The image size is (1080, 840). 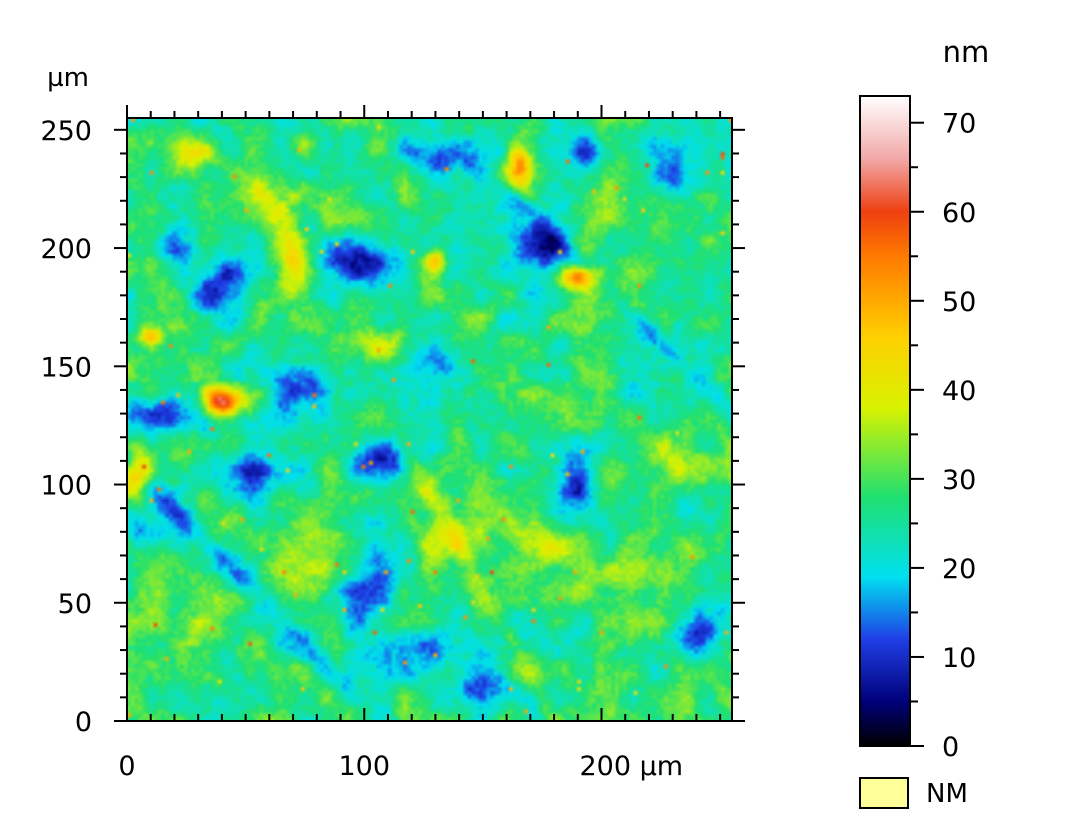 I want to click on colorbar-tick-label: 60, so click(x=959, y=213).